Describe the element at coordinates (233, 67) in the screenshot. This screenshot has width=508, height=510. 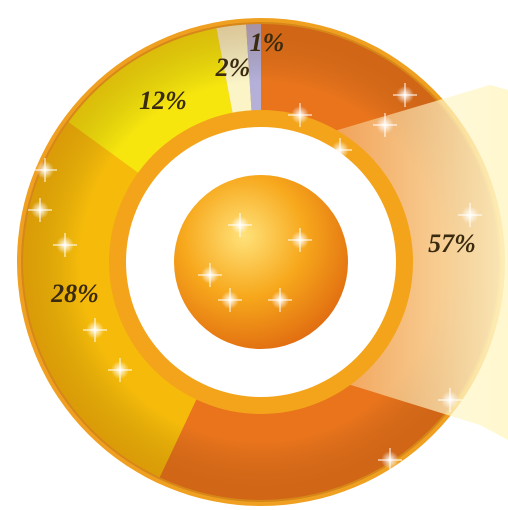
I see `data-label: 2%` at that location.